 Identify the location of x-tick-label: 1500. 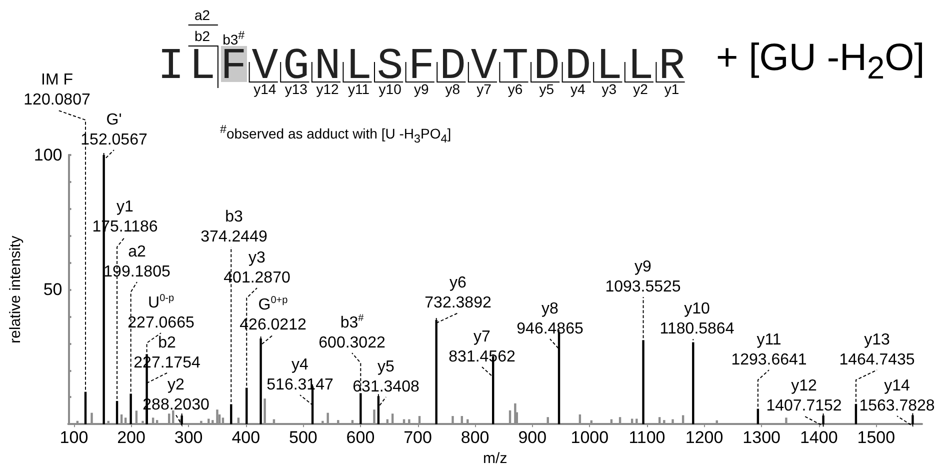
(876, 438).